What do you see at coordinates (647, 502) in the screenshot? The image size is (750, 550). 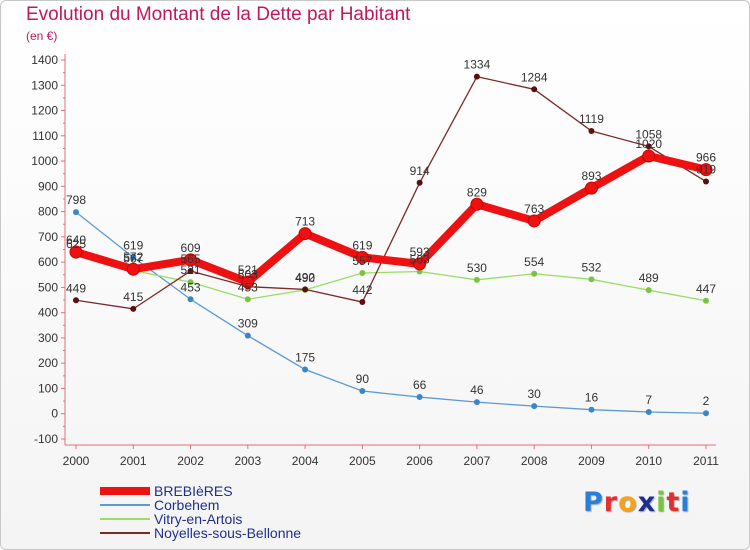 I see `logo-letter: x` at bounding box center [647, 502].